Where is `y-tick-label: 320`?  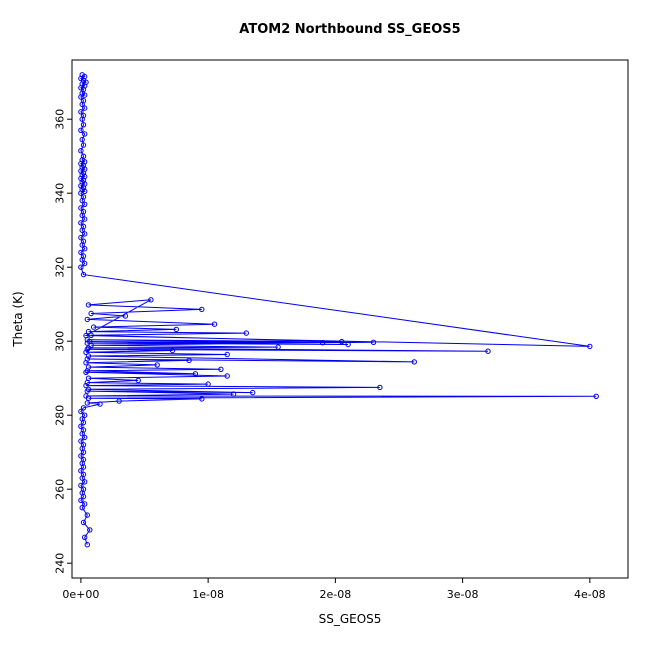 y-tick-label: 320 is located at coordinates (60, 267).